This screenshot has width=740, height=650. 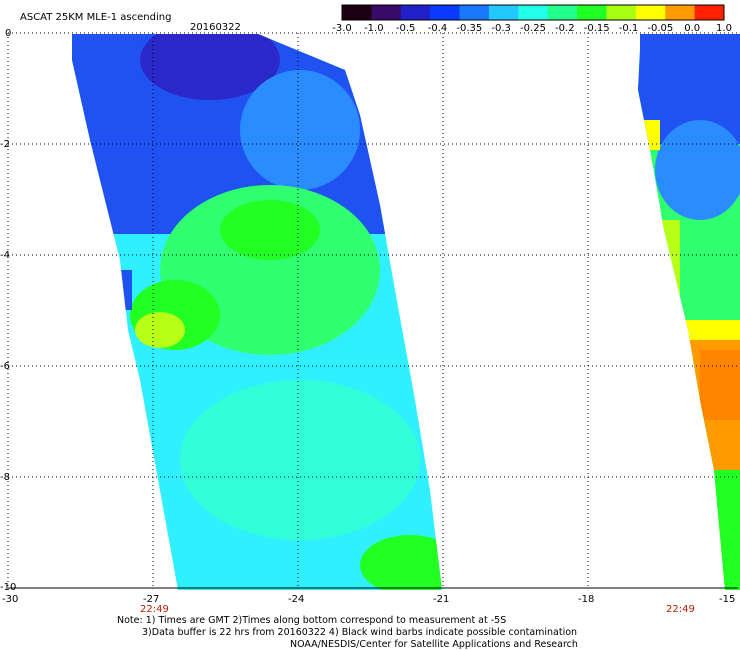 I want to click on colorbar-label: -0.1, so click(x=629, y=28).